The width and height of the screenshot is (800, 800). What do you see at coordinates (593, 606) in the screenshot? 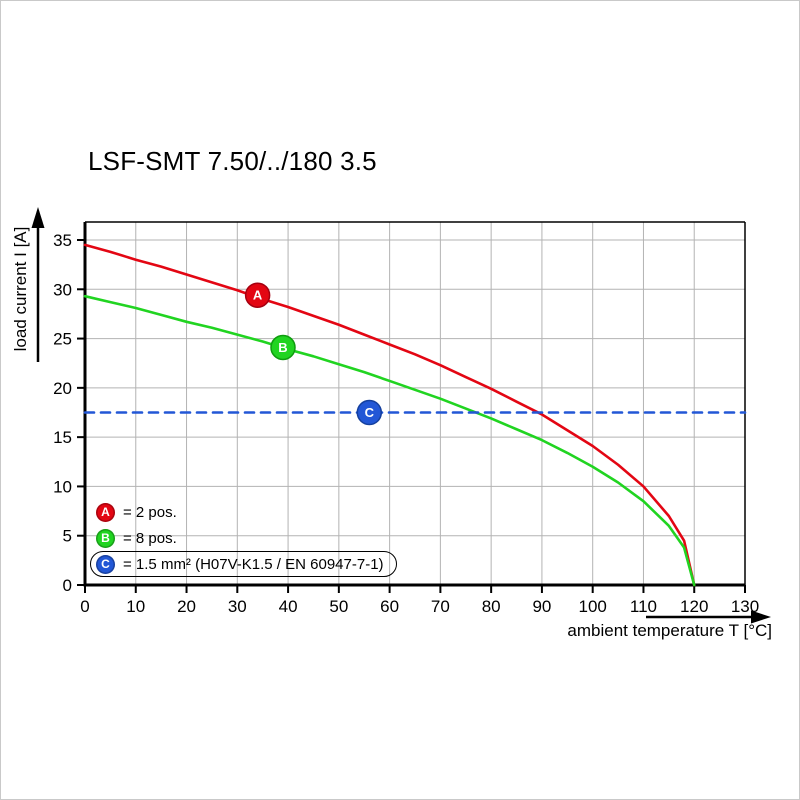
I see `x-tick-label: 100` at bounding box center [593, 606].